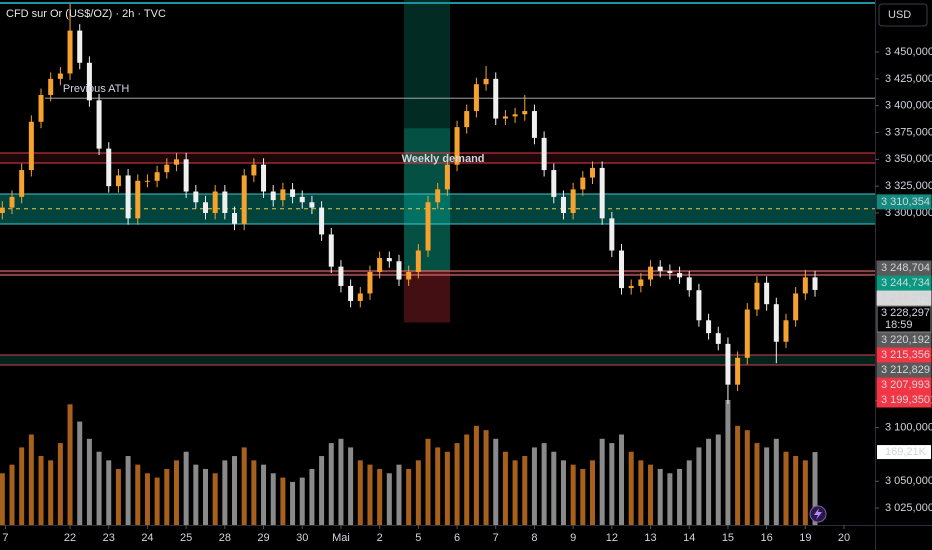 The height and width of the screenshot is (550, 932). I want to click on x-tick-label: 23, so click(109, 538).